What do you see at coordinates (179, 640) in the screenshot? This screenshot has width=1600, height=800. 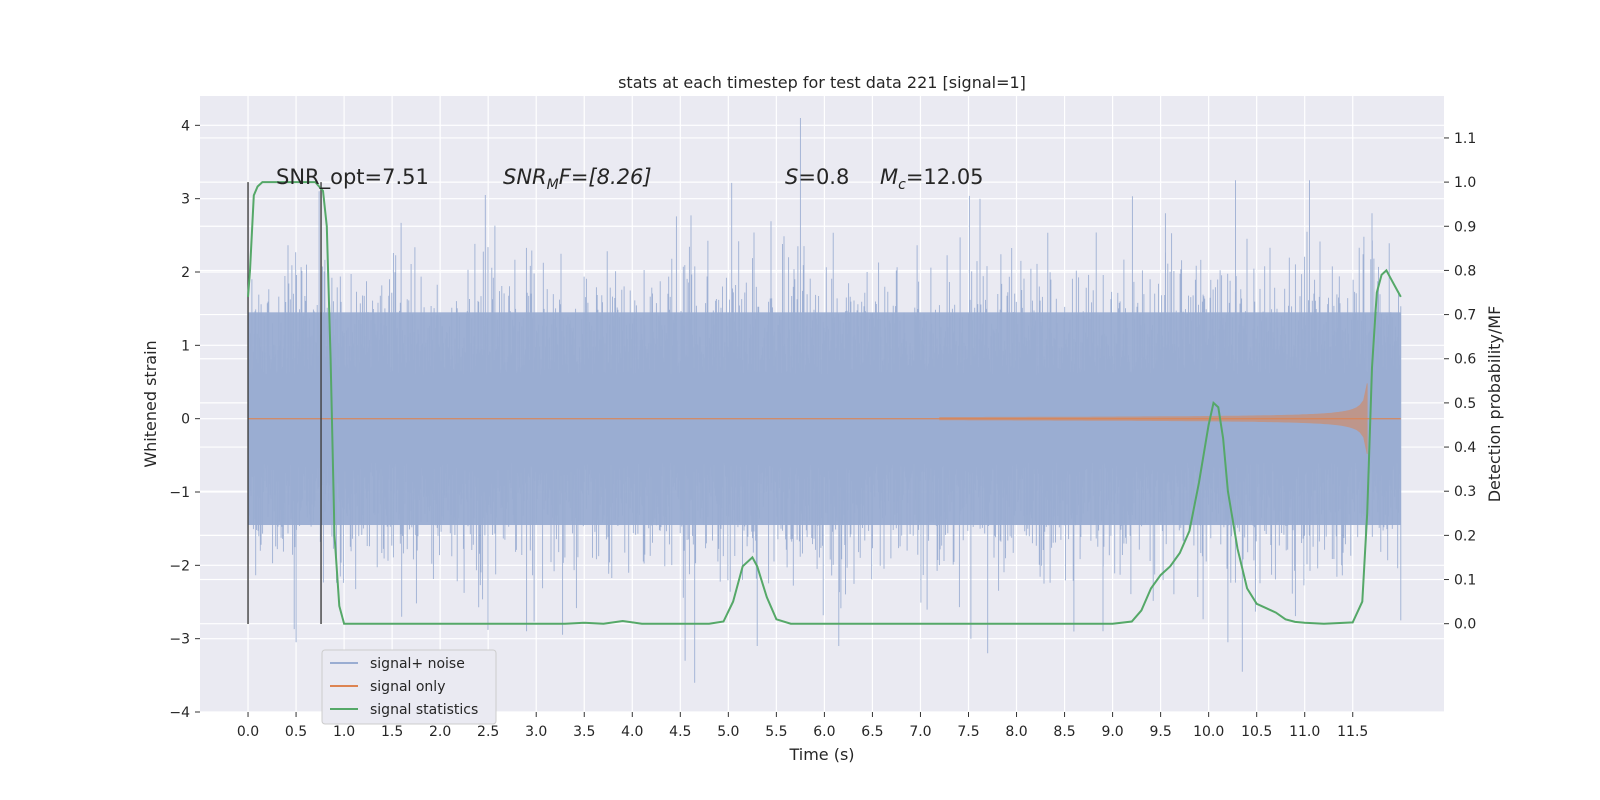 I see `y-tick-label: −3` at bounding box center [179, 640].